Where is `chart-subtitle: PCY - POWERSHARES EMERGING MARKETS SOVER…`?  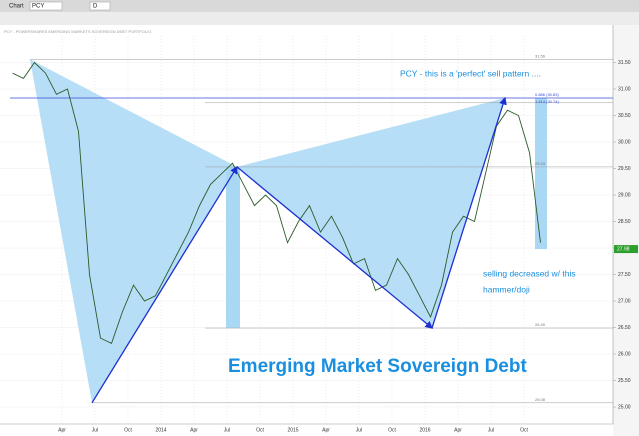 chart-subtitle: PCY - POWERSHARES EMERGING MARKETS SOVER… is located at coordinates (77, 31).